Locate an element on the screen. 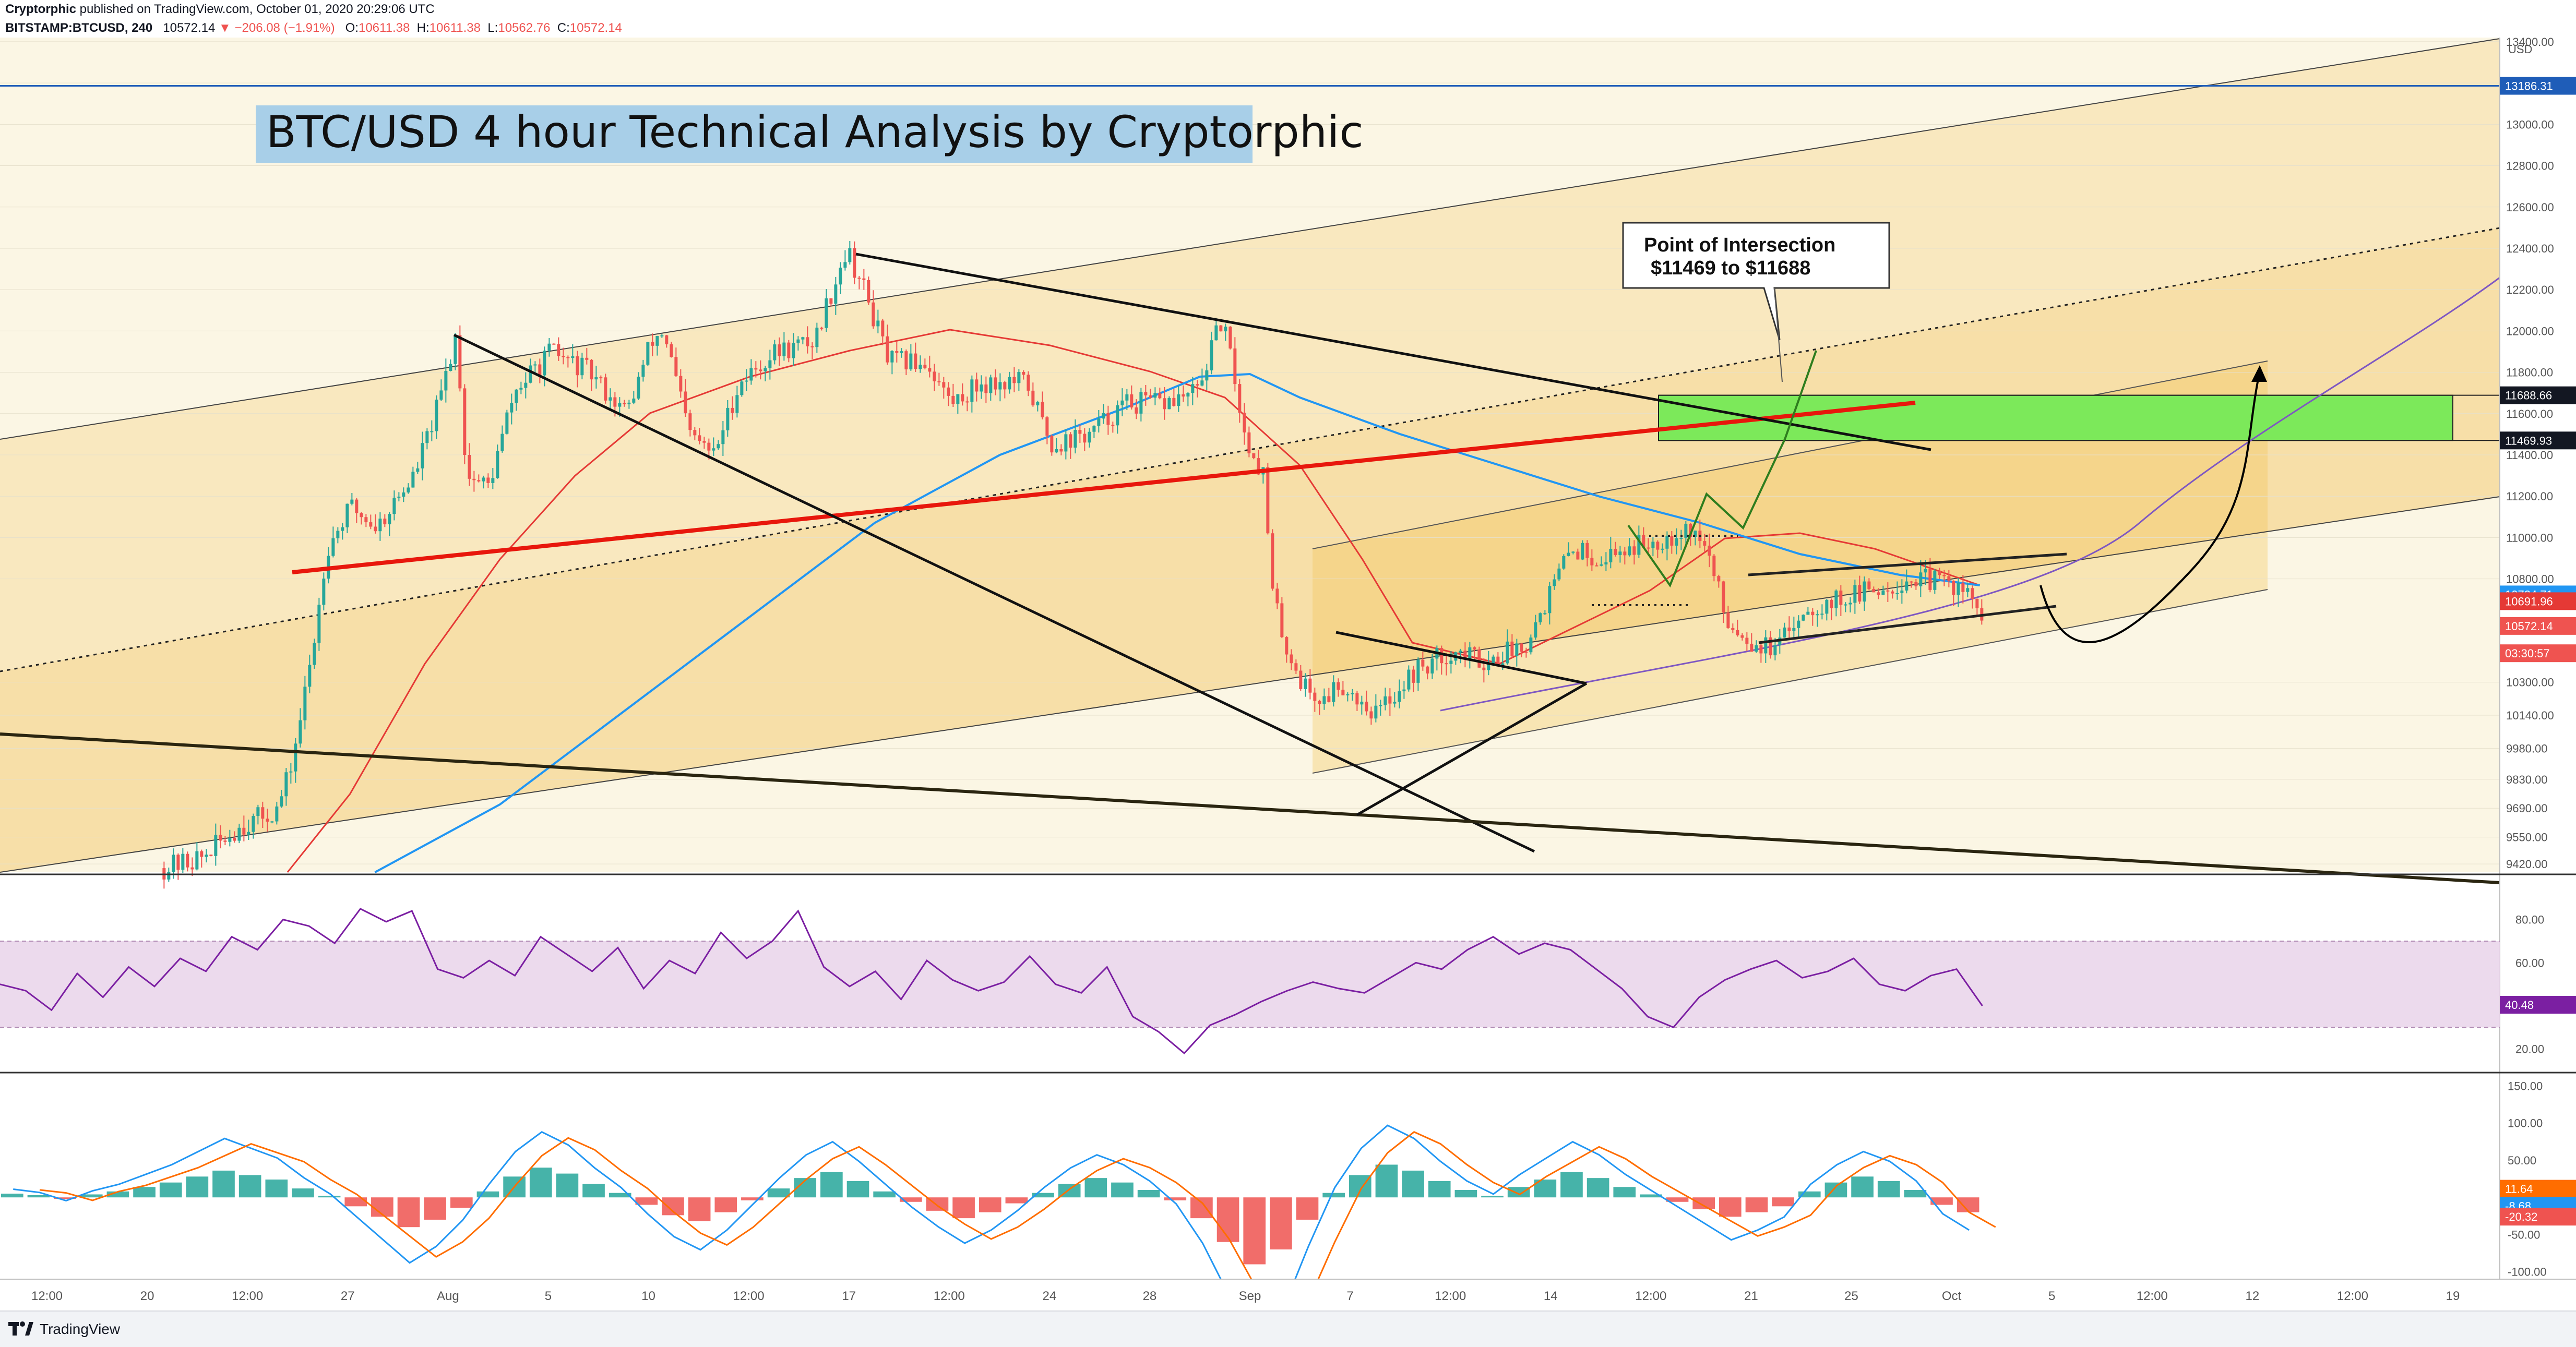  price-tick-label: 11800.00 is located at coordinates (2529, 372).